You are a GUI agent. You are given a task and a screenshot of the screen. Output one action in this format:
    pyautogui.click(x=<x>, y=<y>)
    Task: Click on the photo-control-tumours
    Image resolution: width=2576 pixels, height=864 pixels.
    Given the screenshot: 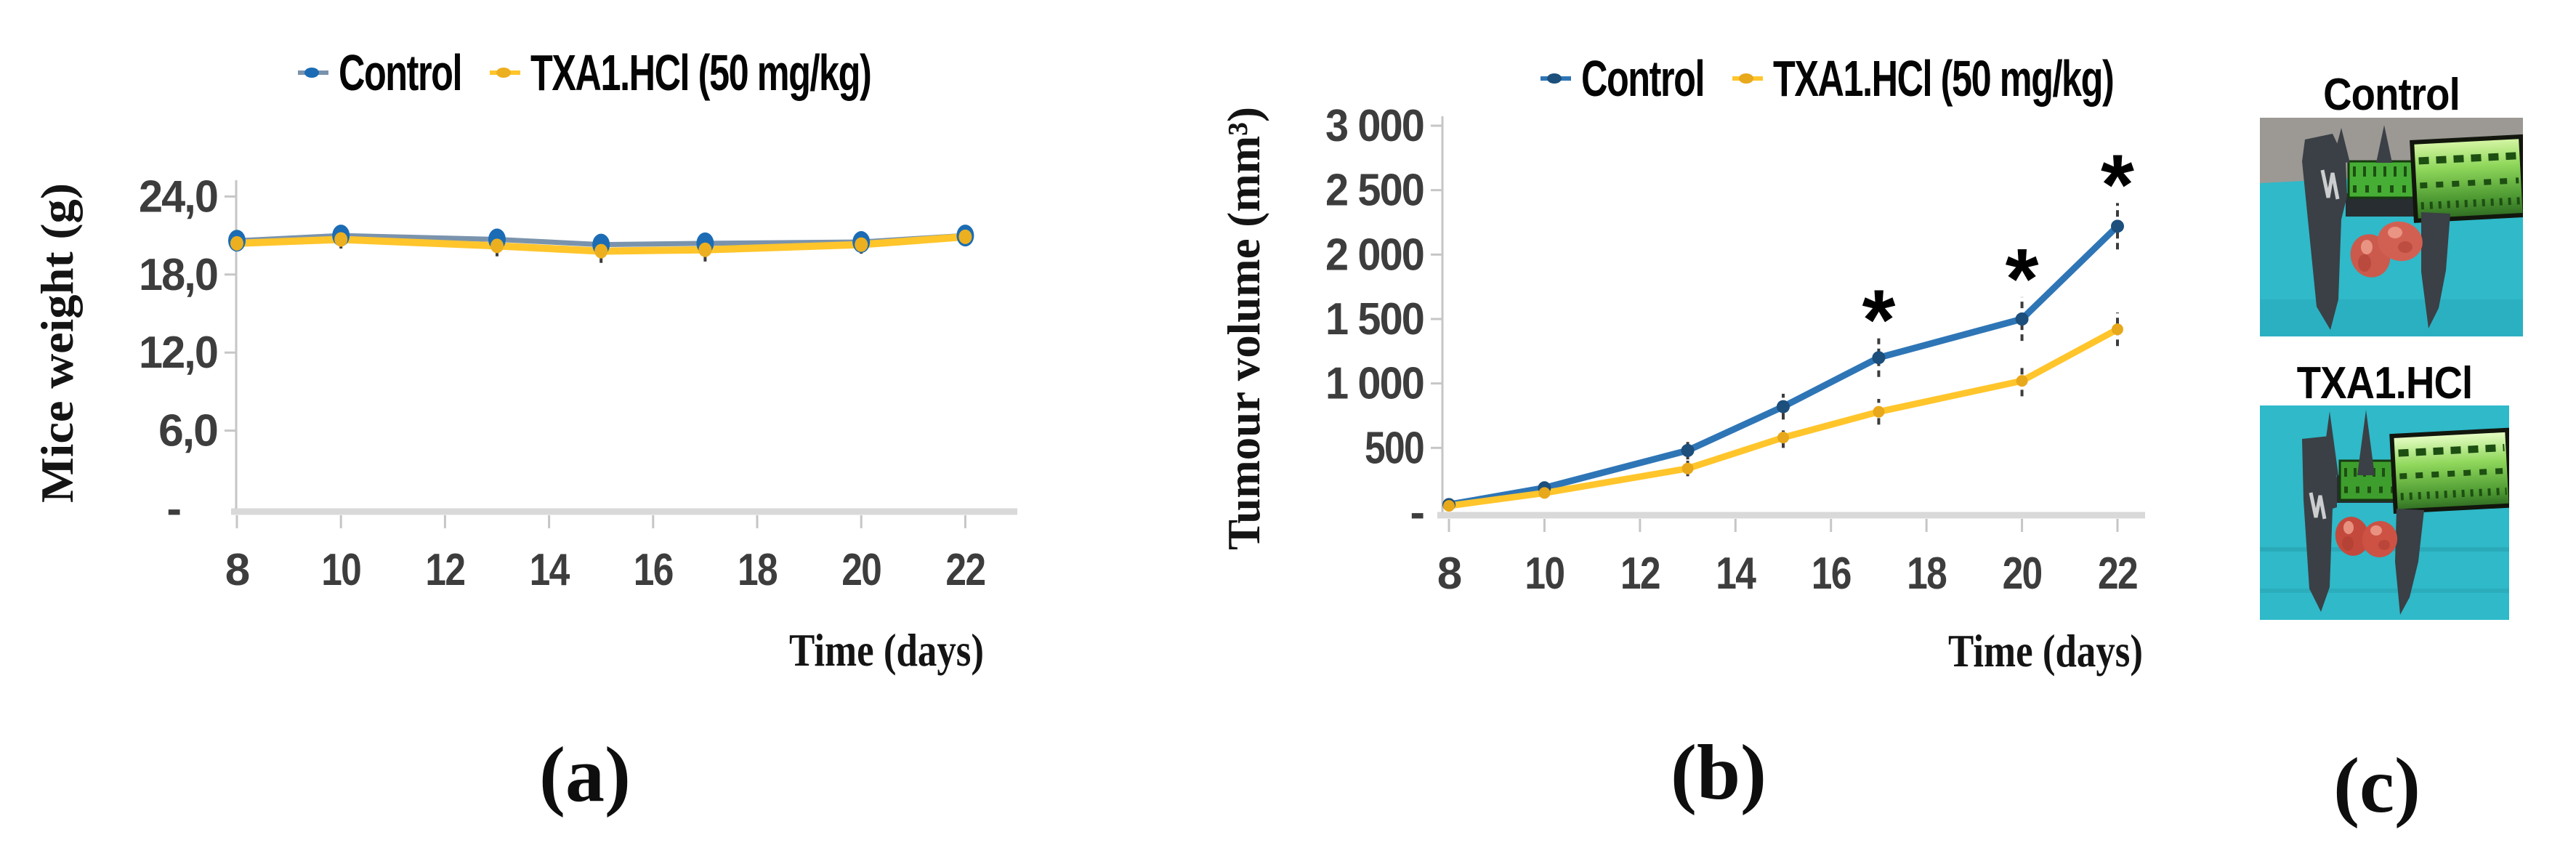 What is the action you would take?
    pyautogui.click(x=2391, y=227)
    